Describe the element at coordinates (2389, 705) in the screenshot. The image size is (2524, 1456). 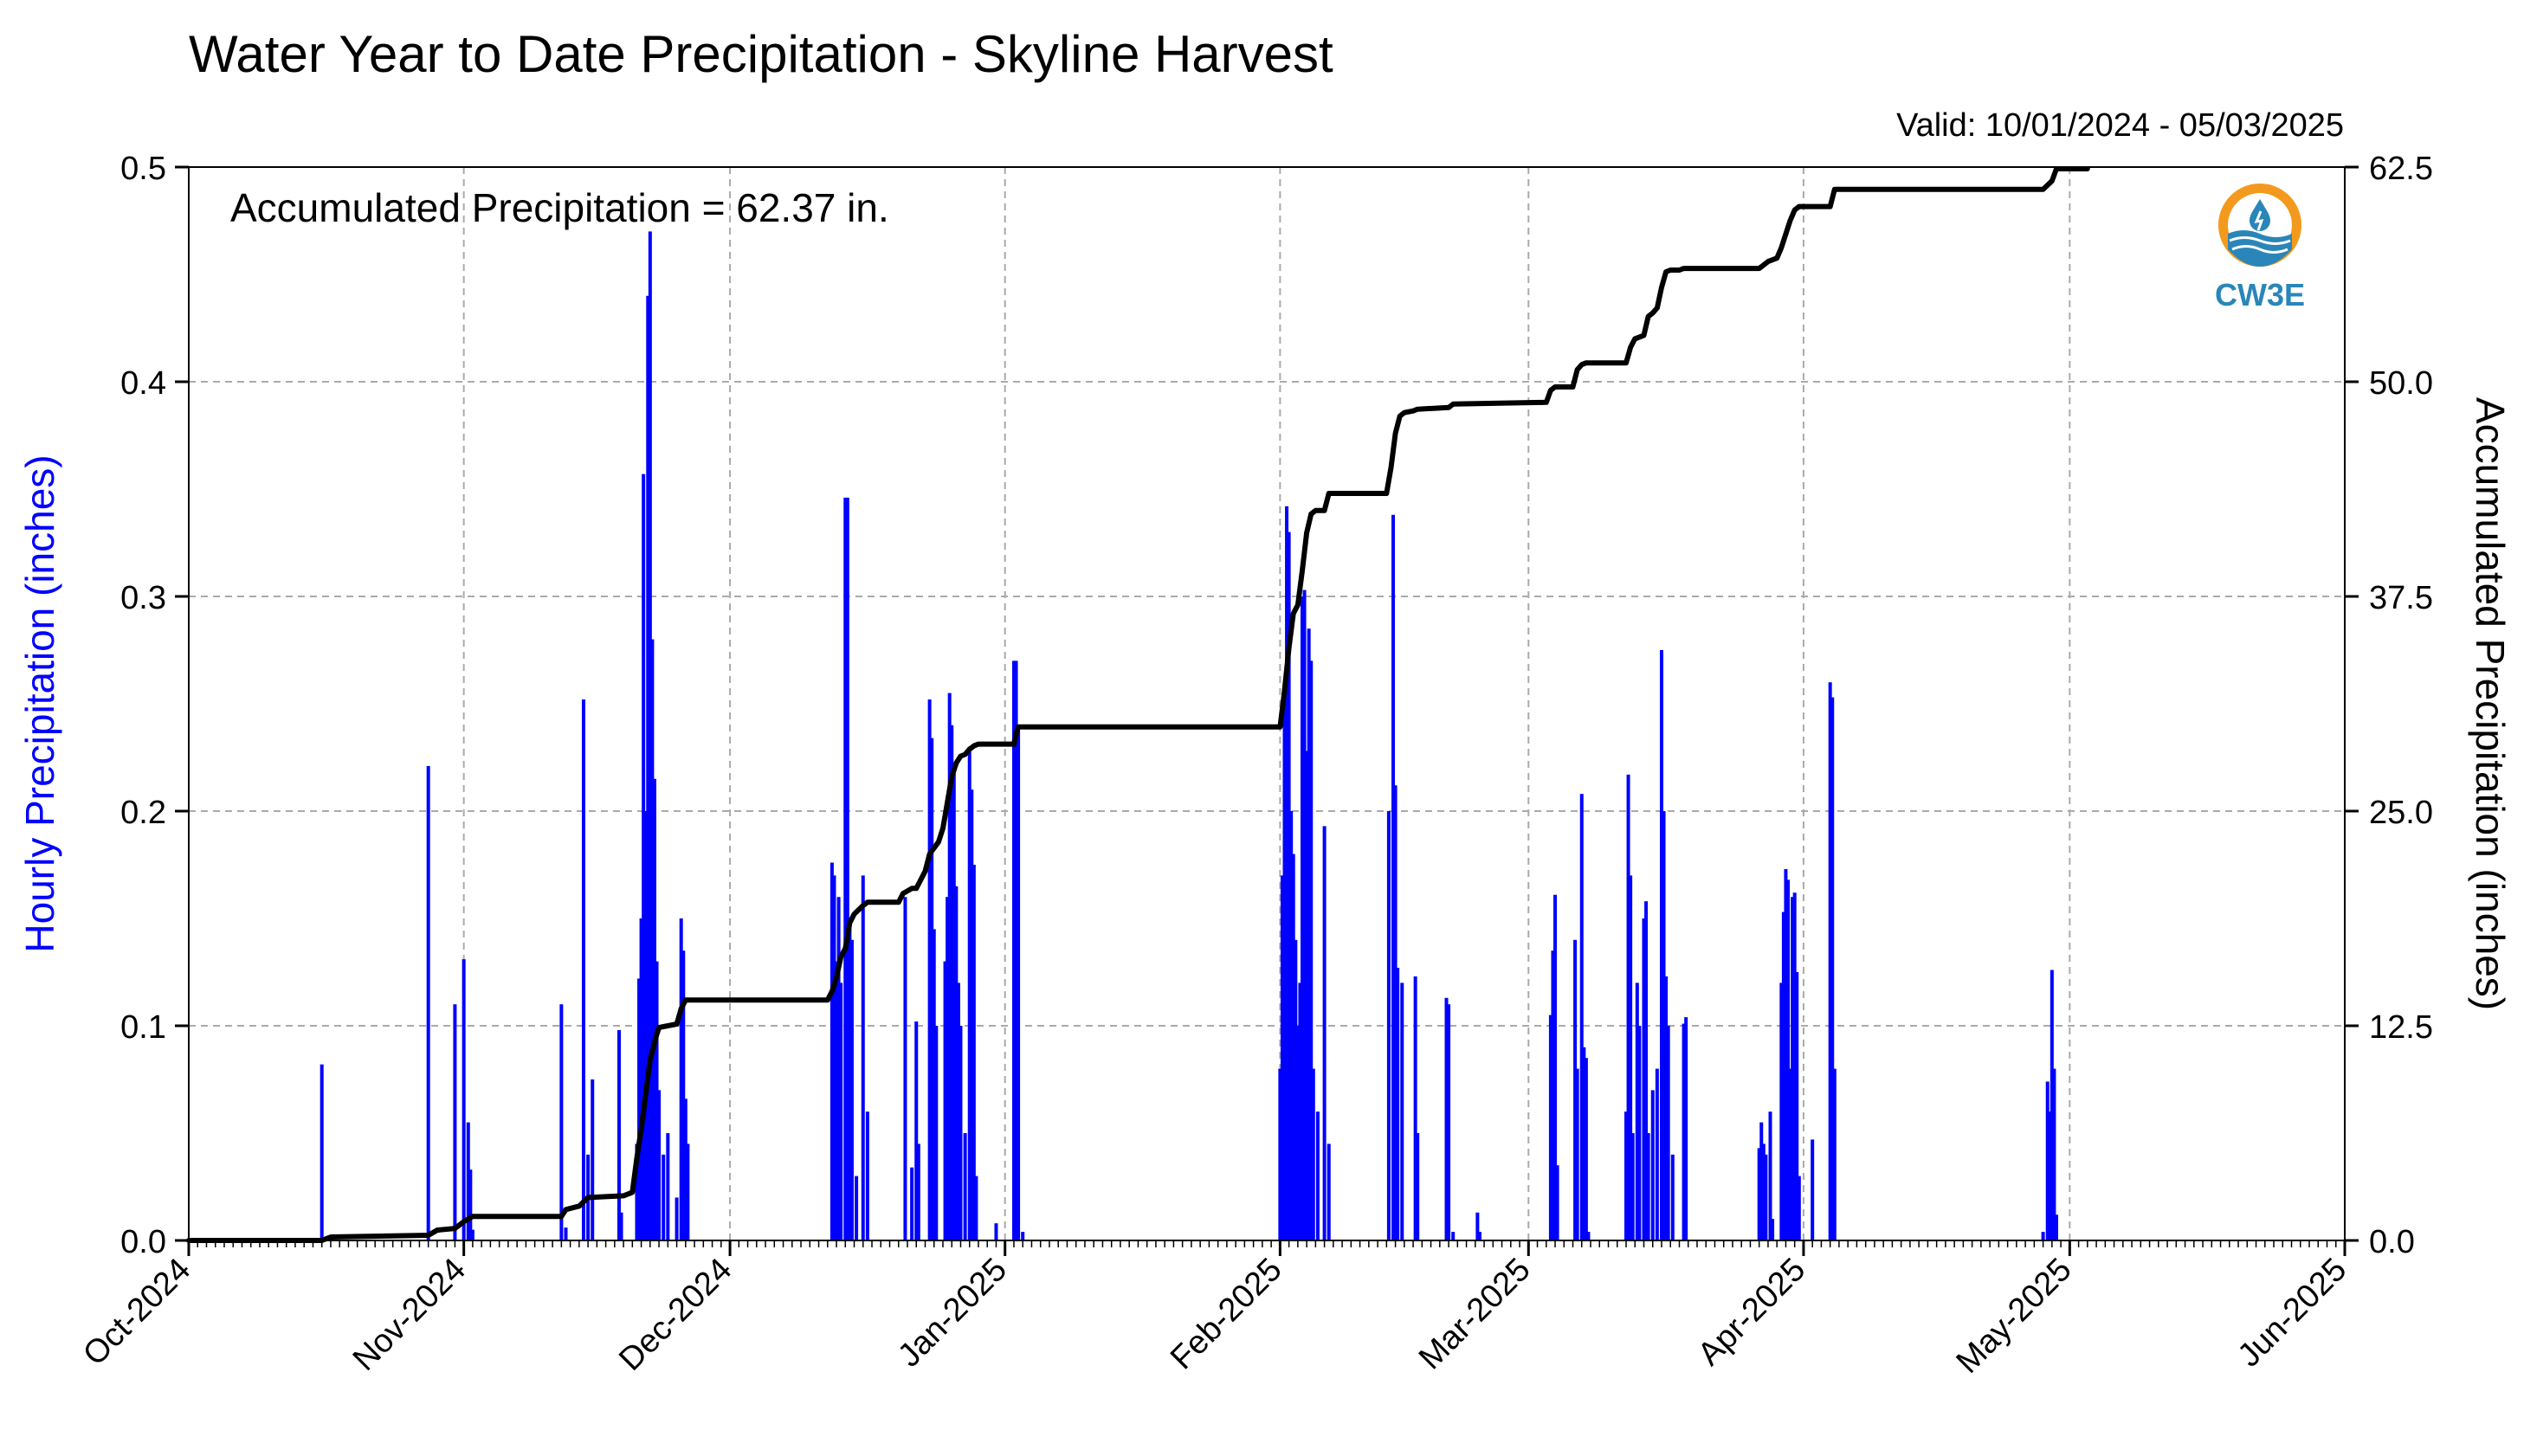
I see `y-axis-right: 0.0 12.5 25.0 37.5 50.0 62.5` at that location.